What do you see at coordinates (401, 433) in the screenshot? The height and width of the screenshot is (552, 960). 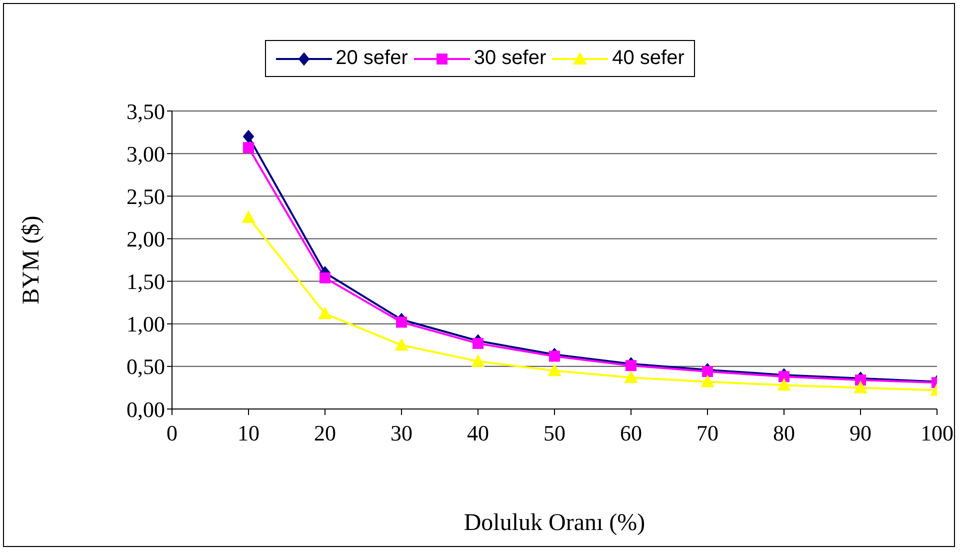 I see `x-tick-label: 30` at bounding box center [401, 433].